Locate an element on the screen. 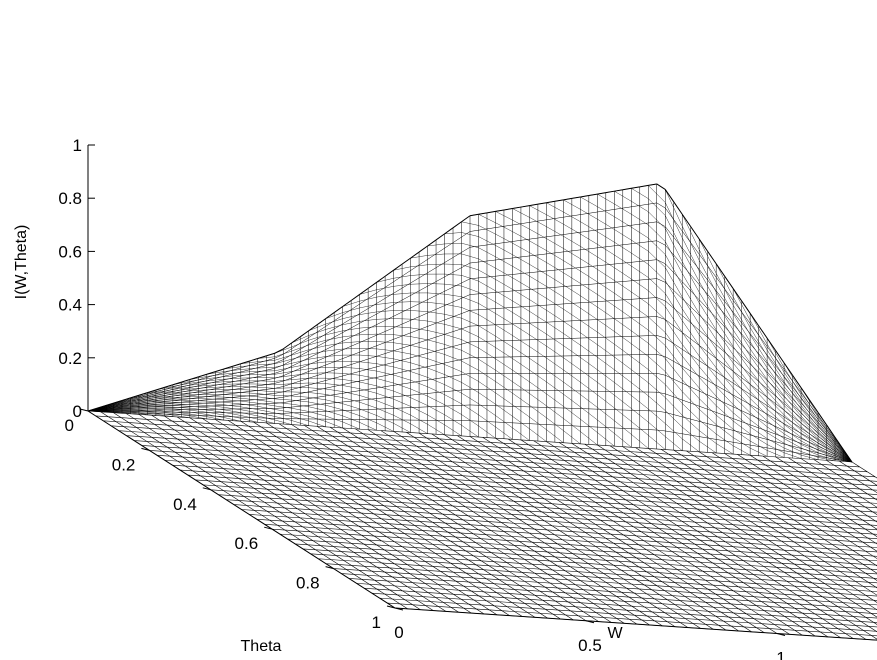 Image resolution: width=877 pixels, height=660 pixels. y-axis-line is located at coordinates (241, 509).